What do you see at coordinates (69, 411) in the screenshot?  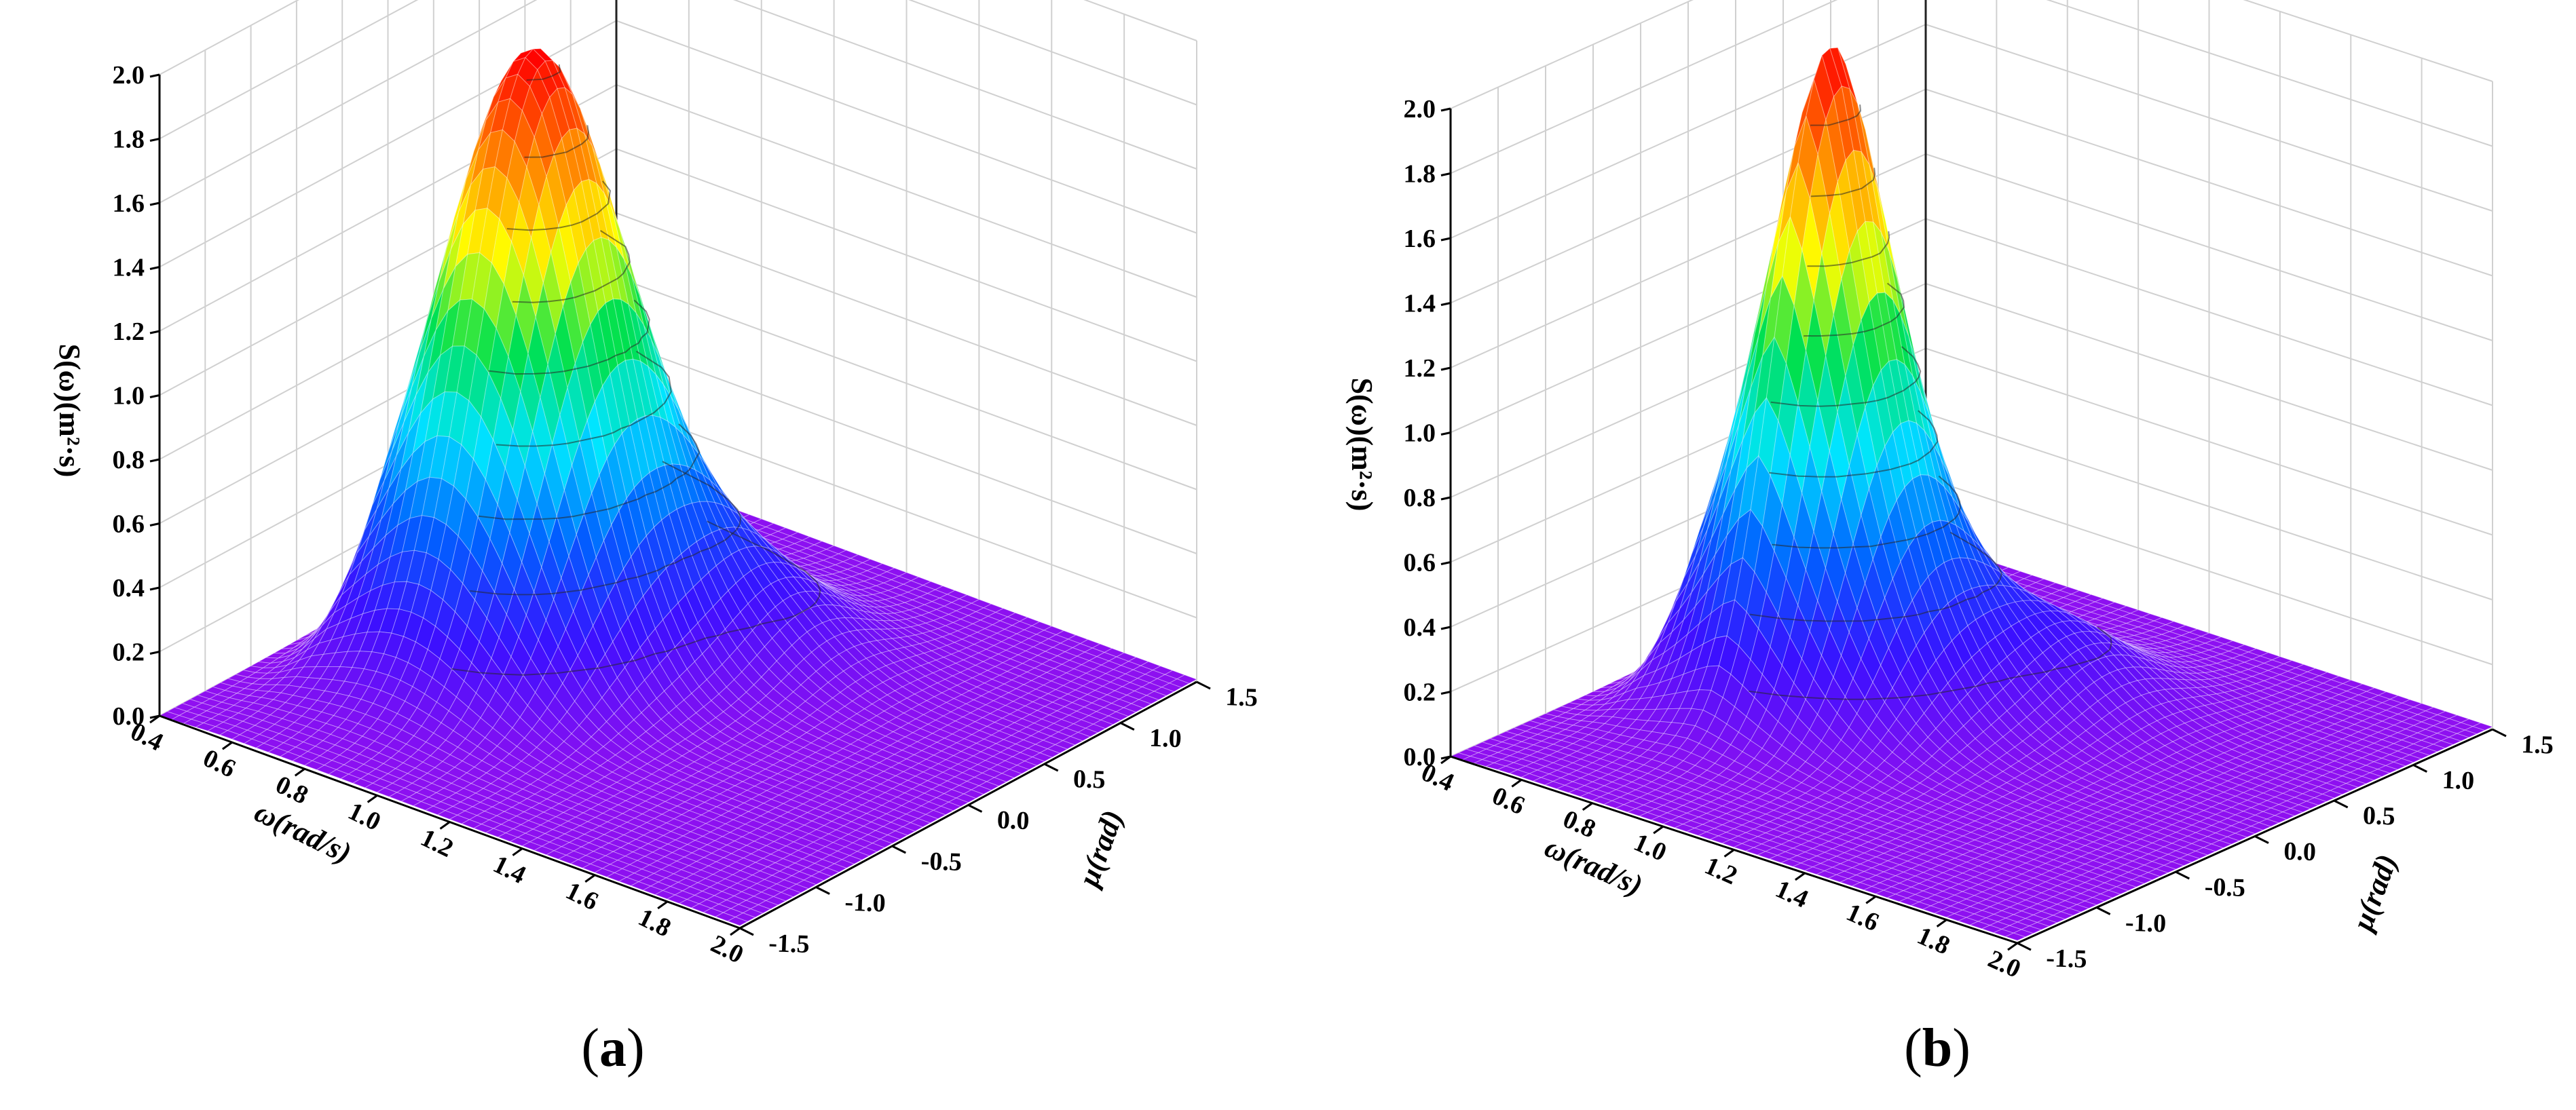 I see `z-axis-label-a: S(ω)(m²·s)` at bounding box center [69, 411].